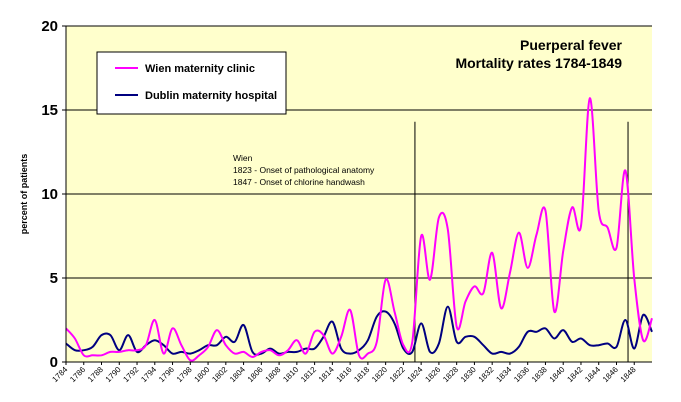 This screenshot has height=402, width=681. What do you see at coordinates (54, 362) in the screenshot?
I see `y-tick-label: 0` at bounding box center [54, 362].